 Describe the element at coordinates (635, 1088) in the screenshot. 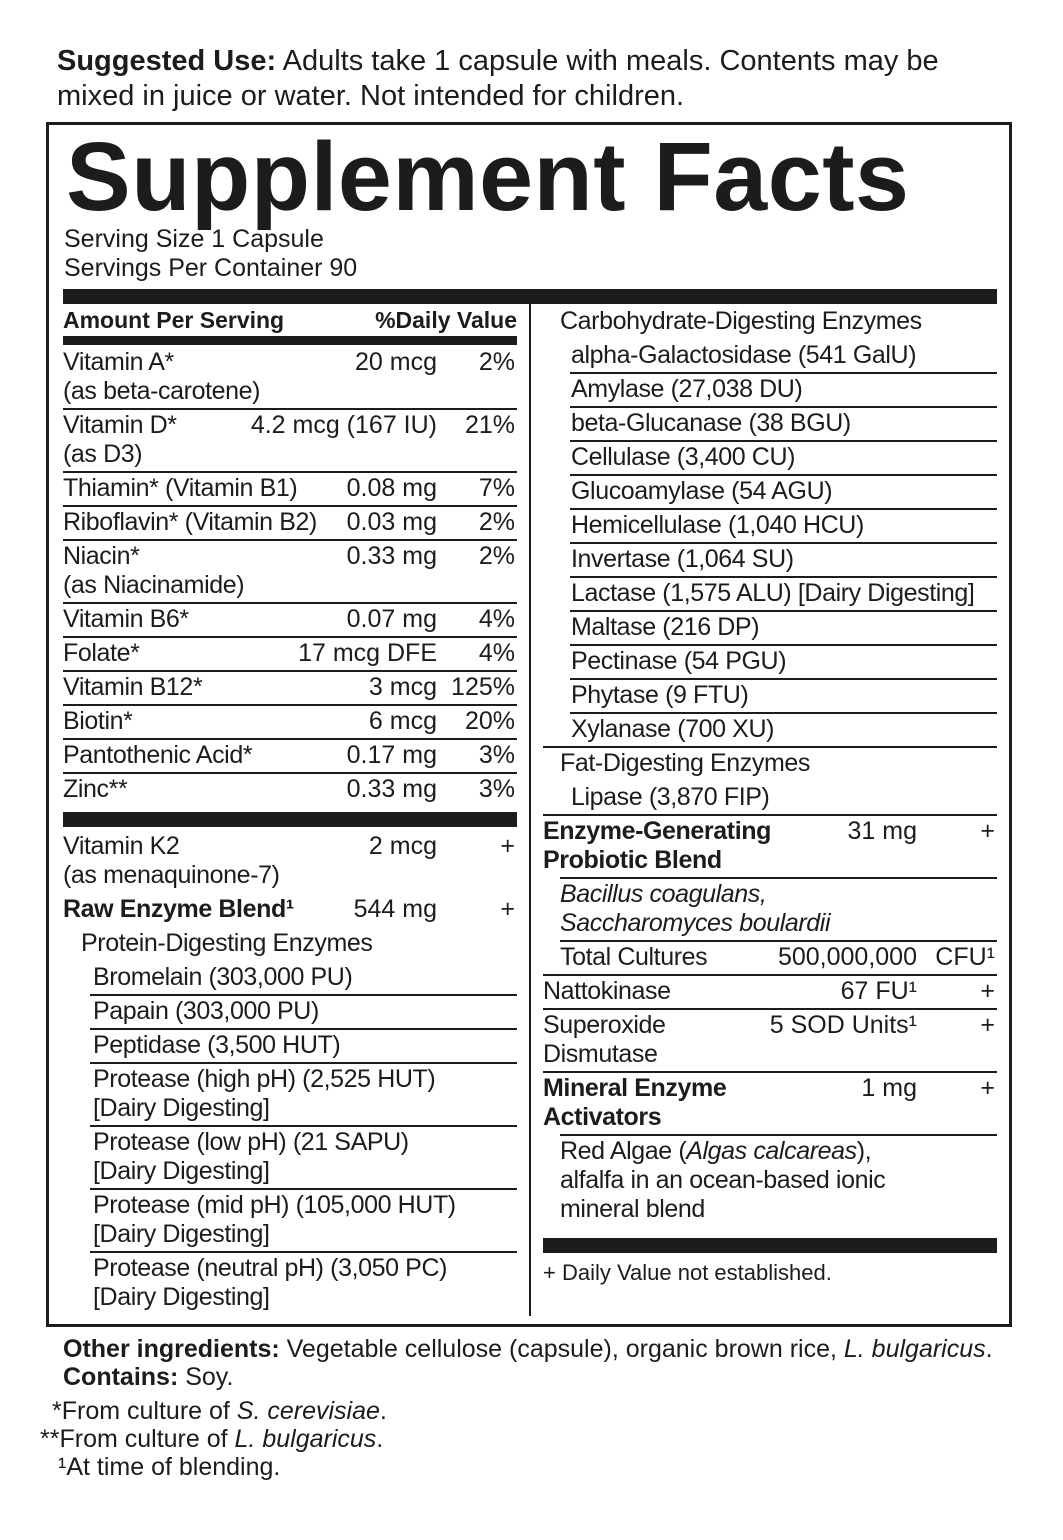

I see `nutrient-name-line: Mineral Enzyme` at that location.